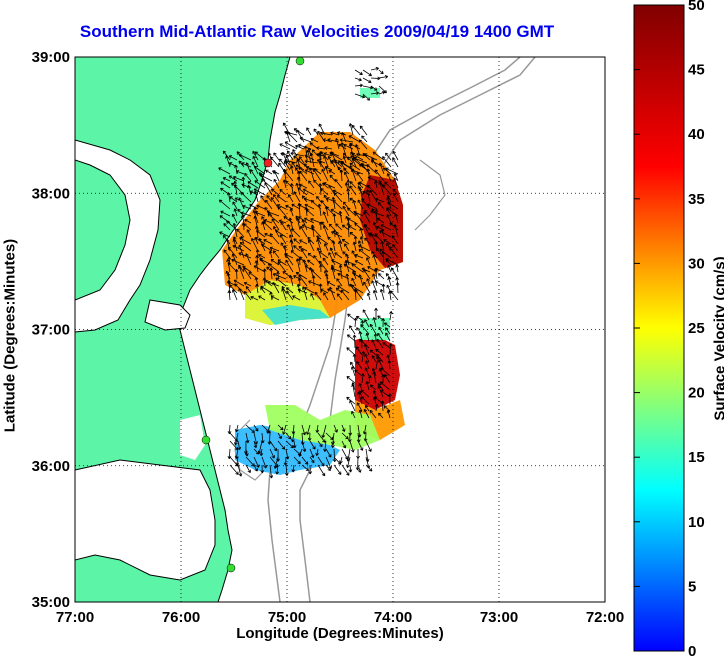 Image resolution: width=724 pixels, height=659 pixels. I want to click on x-tick-label: 72:00, so click(605, 617).